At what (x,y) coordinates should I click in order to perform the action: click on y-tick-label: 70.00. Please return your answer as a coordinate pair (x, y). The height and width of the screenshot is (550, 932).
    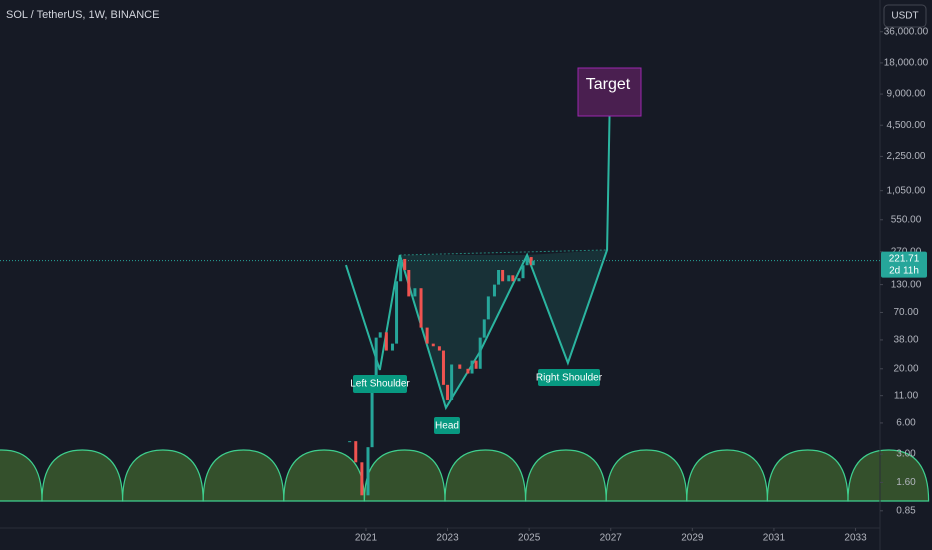
    Looking at the image, I should click on (905, 312).